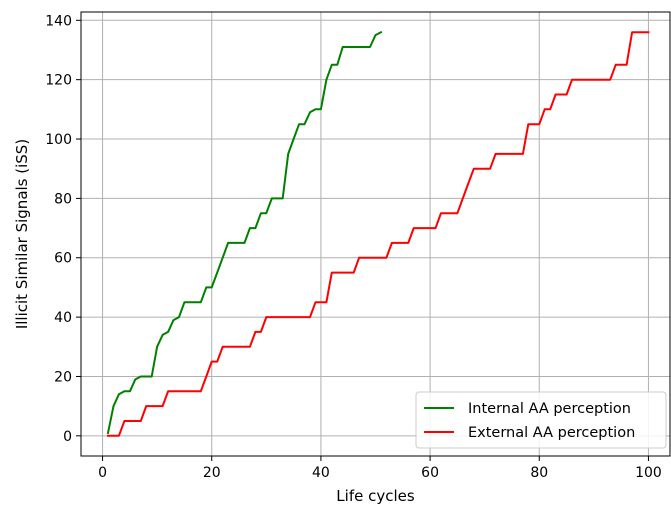 The image size is (671, 508). I want to click on x-axis-label: Life cycles, so click(375, 496).